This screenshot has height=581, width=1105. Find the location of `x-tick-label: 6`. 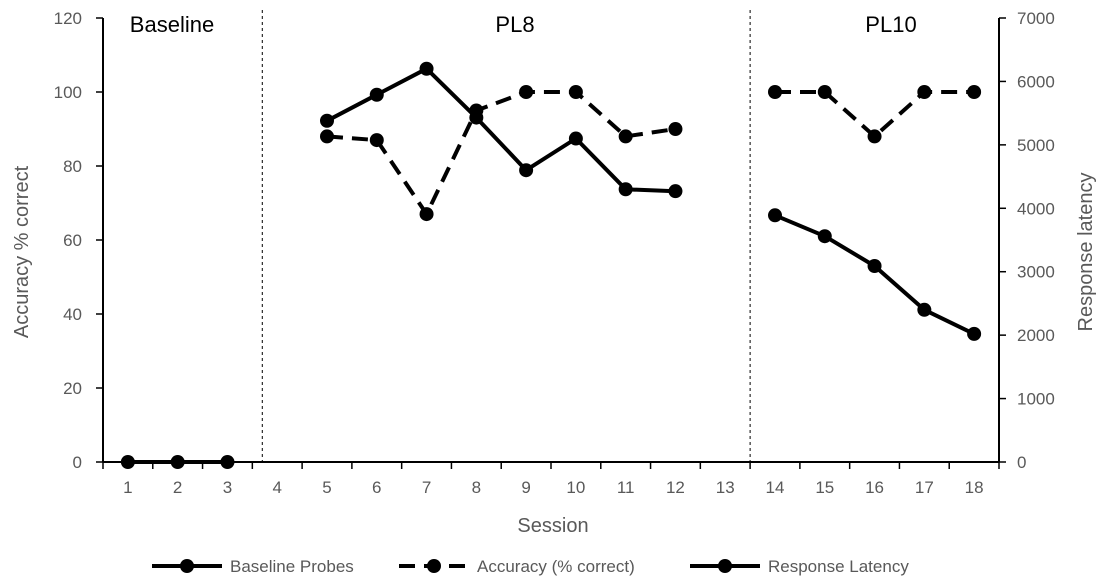

x-tick-label: 6 is located at coordinates (376, 487).